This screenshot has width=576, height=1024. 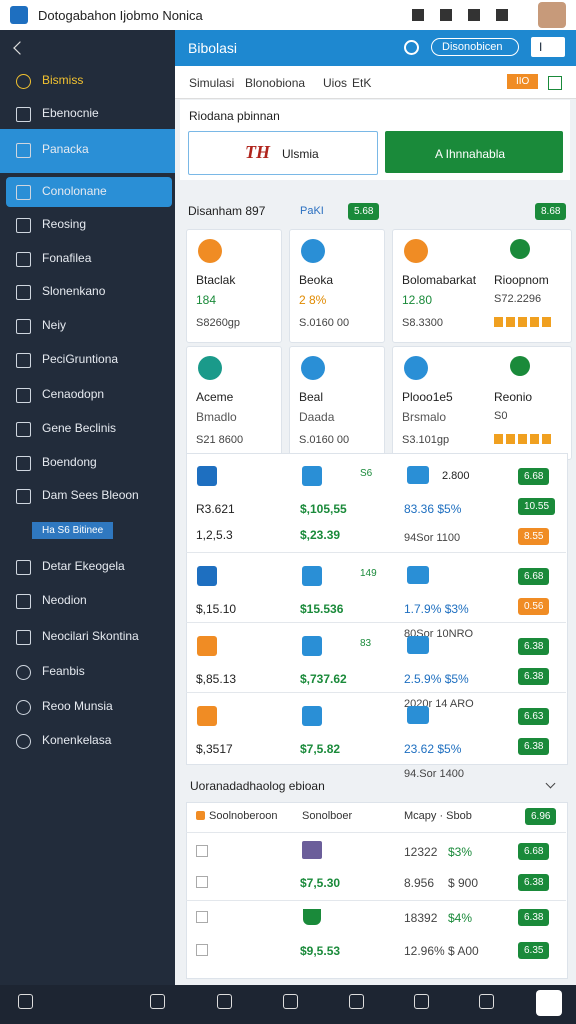 I want to click on sidebar-item: Ebenocnie, so click(x=70, y=113).